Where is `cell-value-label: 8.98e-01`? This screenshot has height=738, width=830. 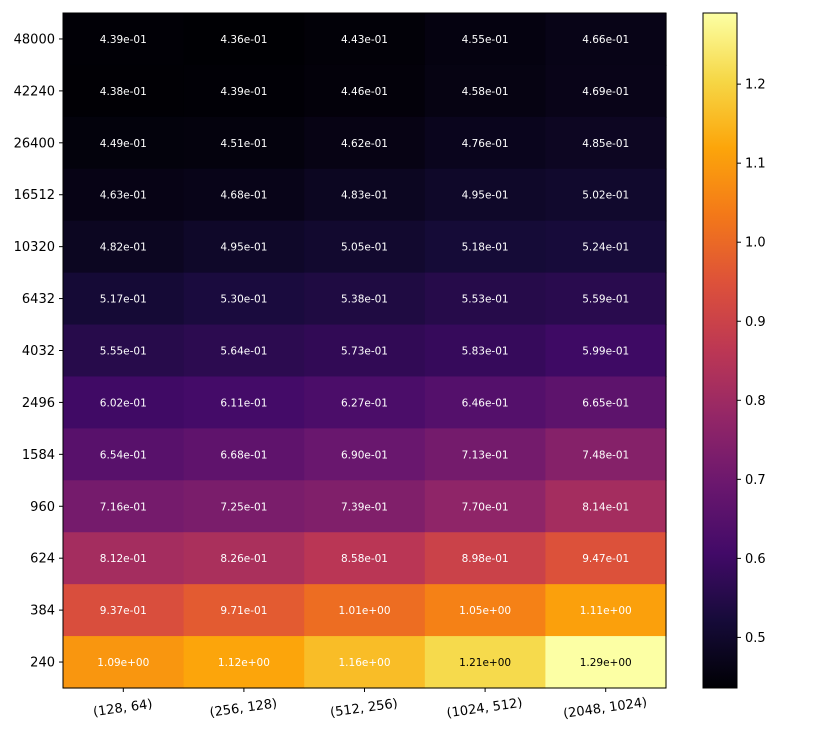
cell-value-label: 8.98e-01 is located at coordinates (485, 559).